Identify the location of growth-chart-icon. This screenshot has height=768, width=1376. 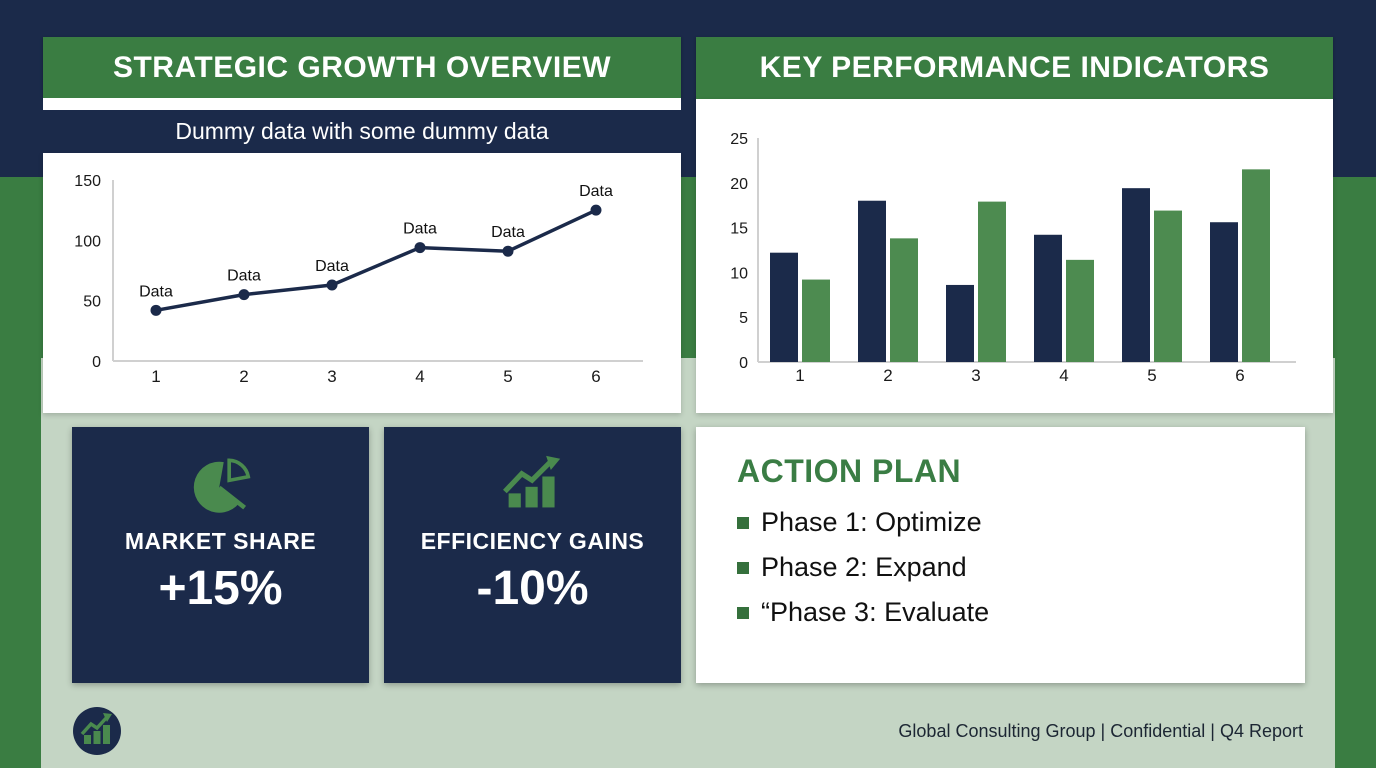
(531, 481).